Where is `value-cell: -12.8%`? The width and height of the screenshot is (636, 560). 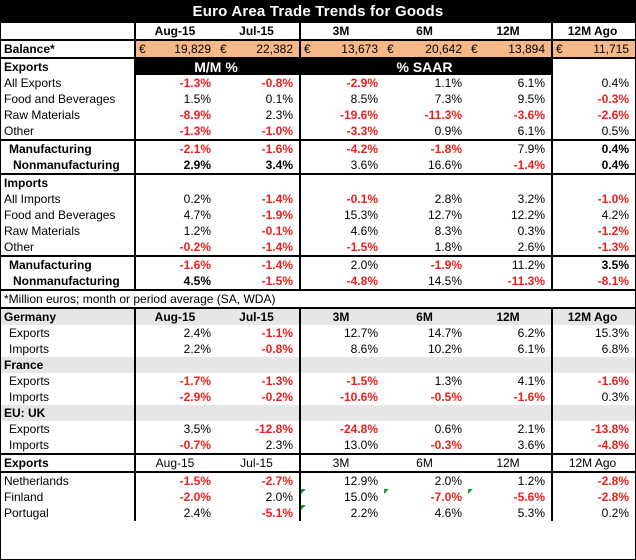 value-cell: -12.8% is located at coordinates (259, 429).